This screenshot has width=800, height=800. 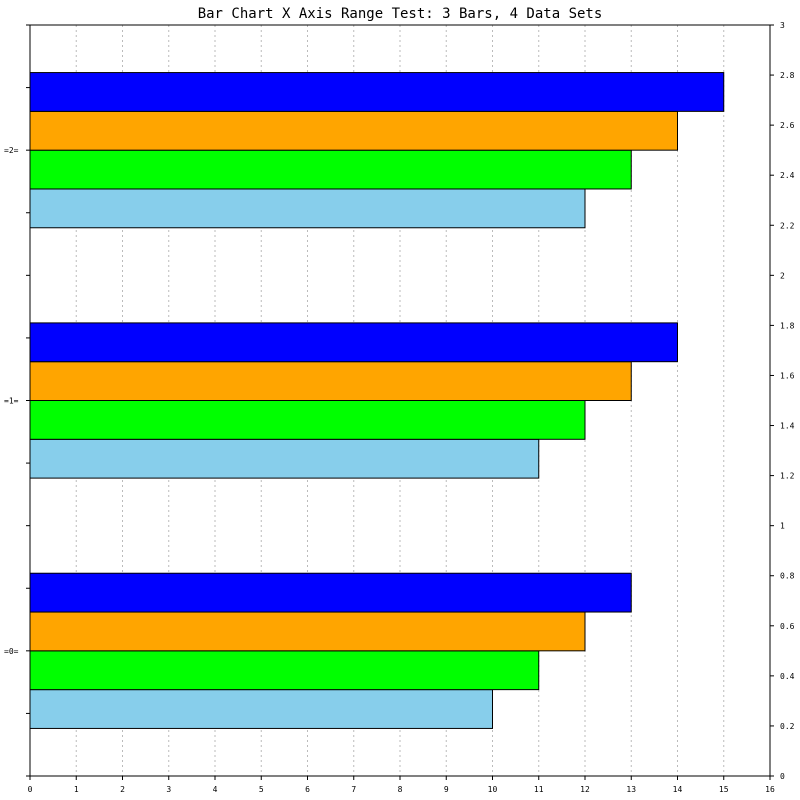 I want to click on category-label: =0=, so click(x=11, y=651).